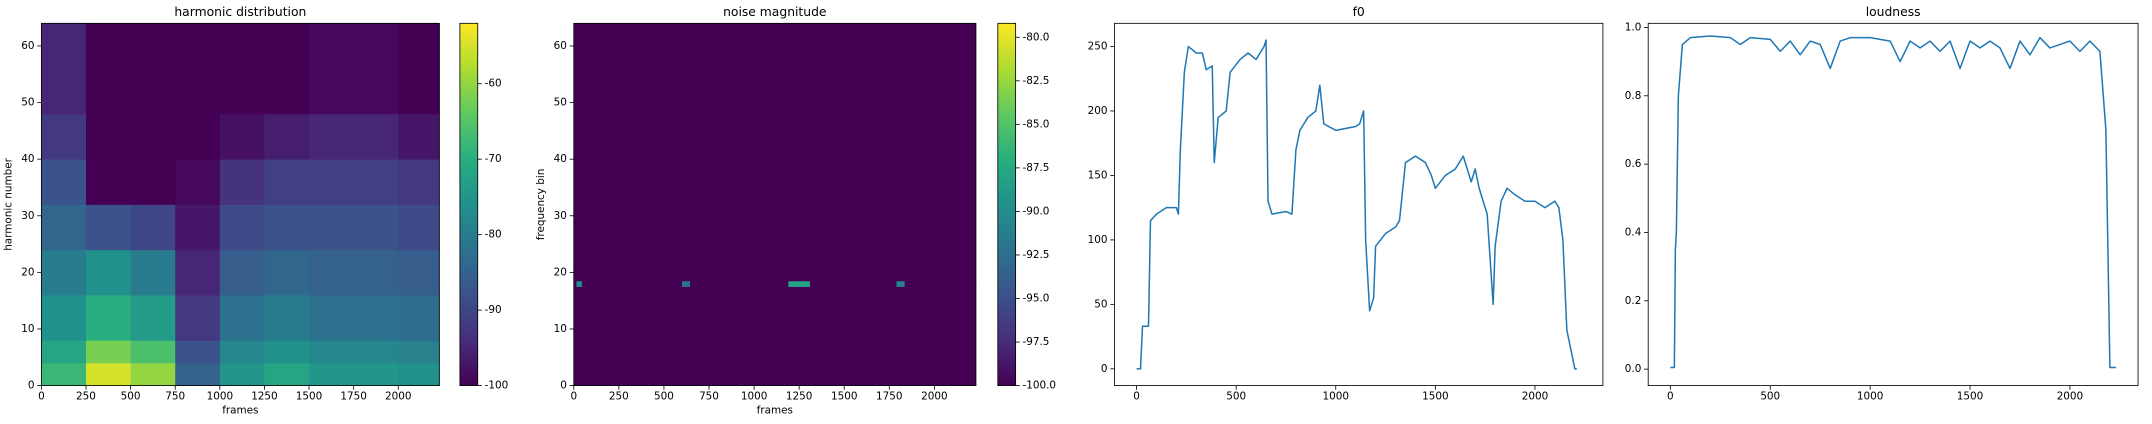 The width and height of the screenshot is (2152, 424). Describe the element at coordinates (774, 12) in the screenshot. I see `axes-title: noise magnitude` at that location.